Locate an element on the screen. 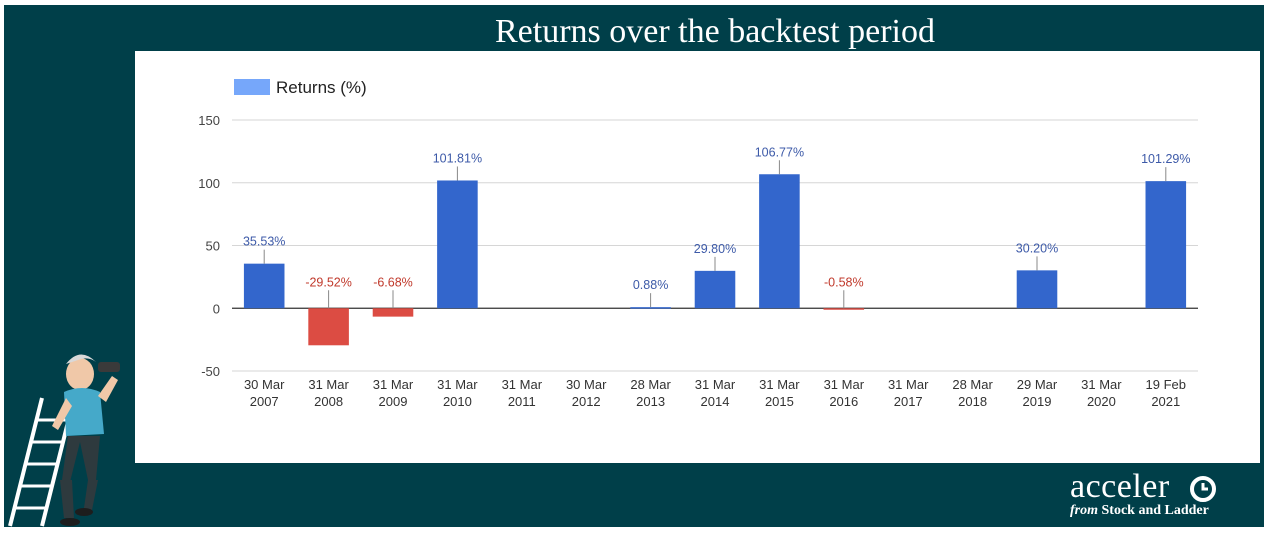  data-label: 101.29% is located at coordinates (1165, 159).